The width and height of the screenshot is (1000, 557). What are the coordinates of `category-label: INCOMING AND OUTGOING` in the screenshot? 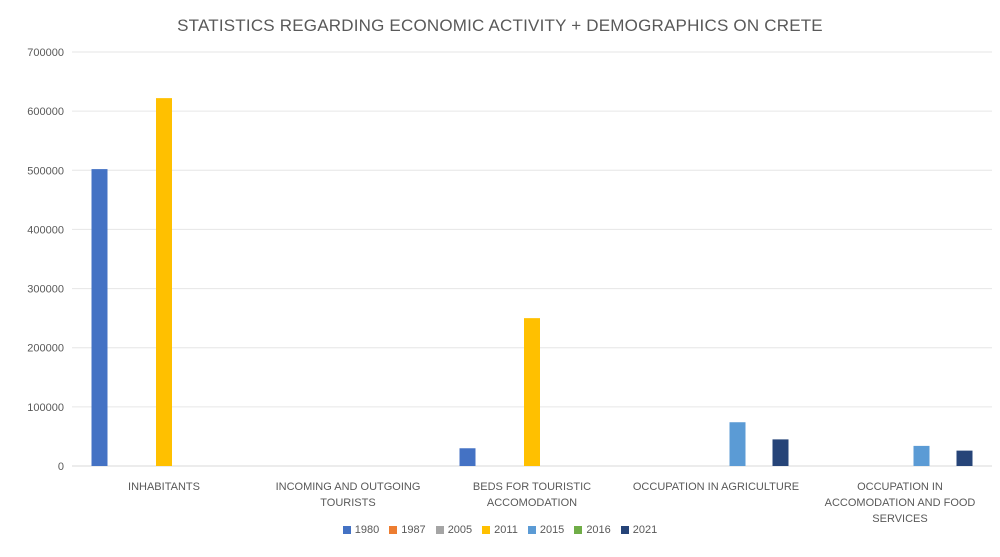 It's located at (348, 487).